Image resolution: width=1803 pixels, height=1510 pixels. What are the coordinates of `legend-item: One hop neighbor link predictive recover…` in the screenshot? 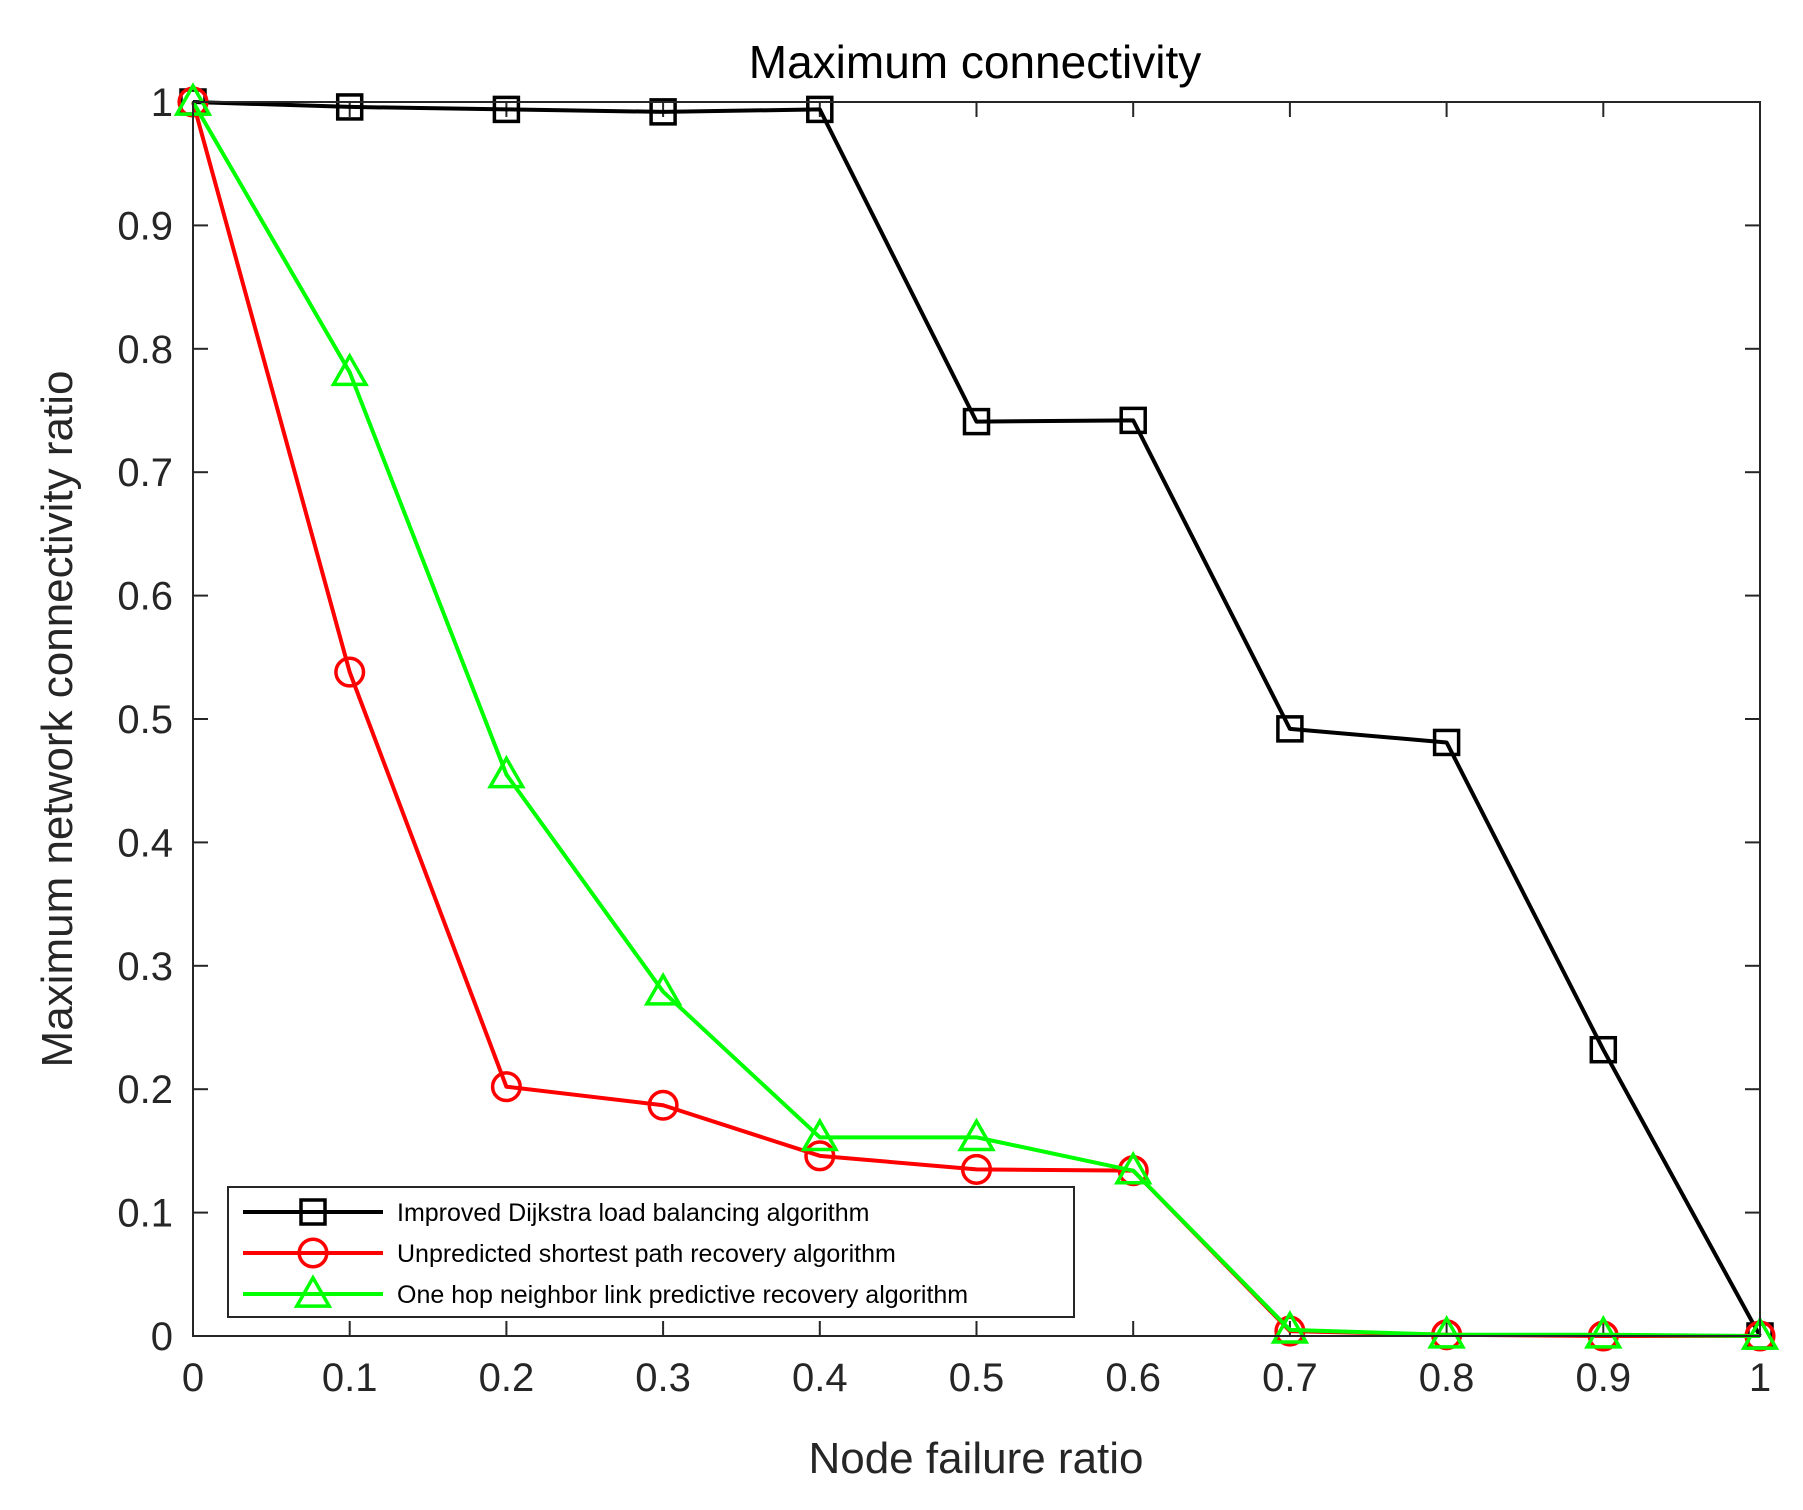 It's located at (605, 1291).